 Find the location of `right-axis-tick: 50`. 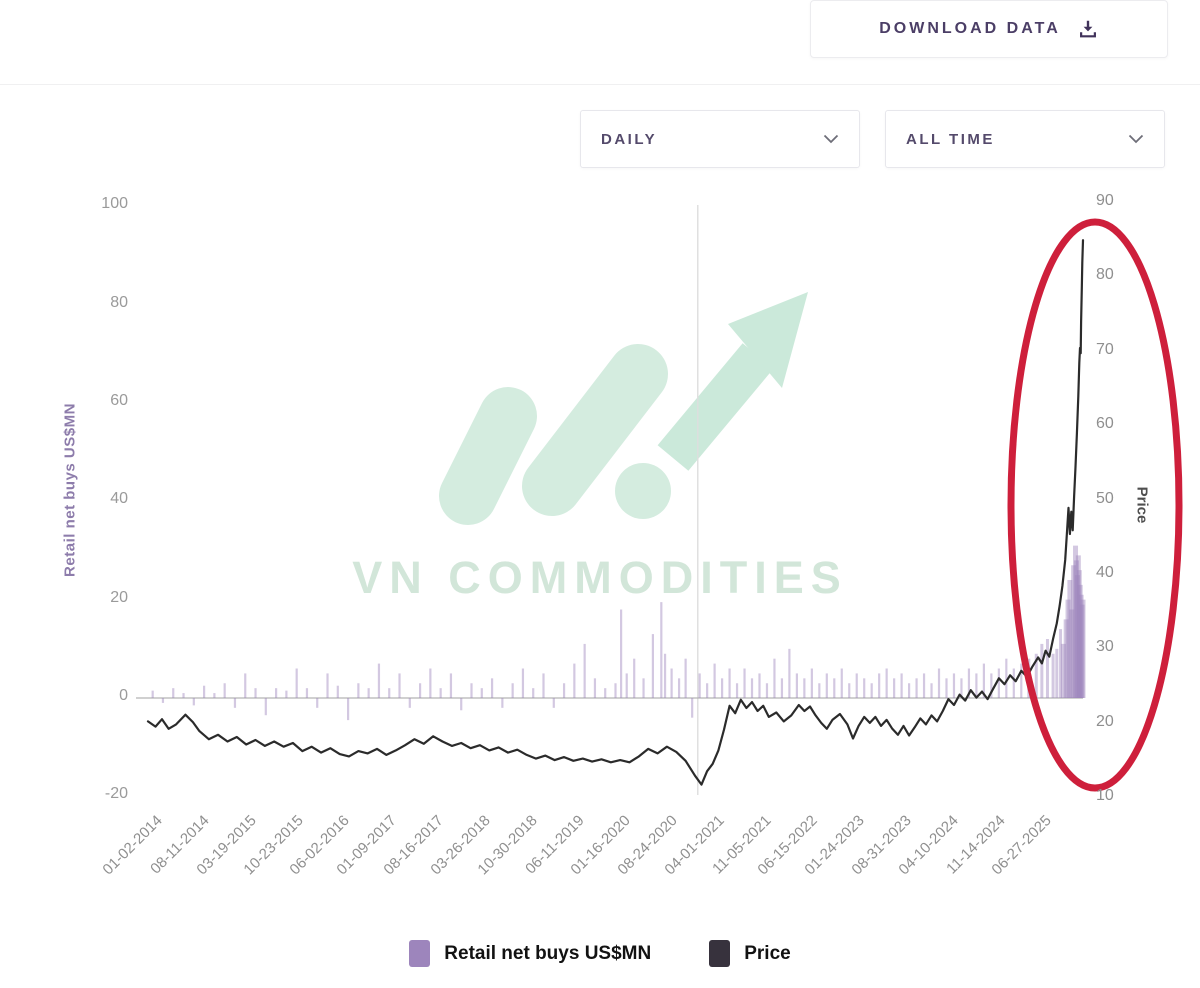

right-axis-tick: 50 is located at coordinates (1105, 498).